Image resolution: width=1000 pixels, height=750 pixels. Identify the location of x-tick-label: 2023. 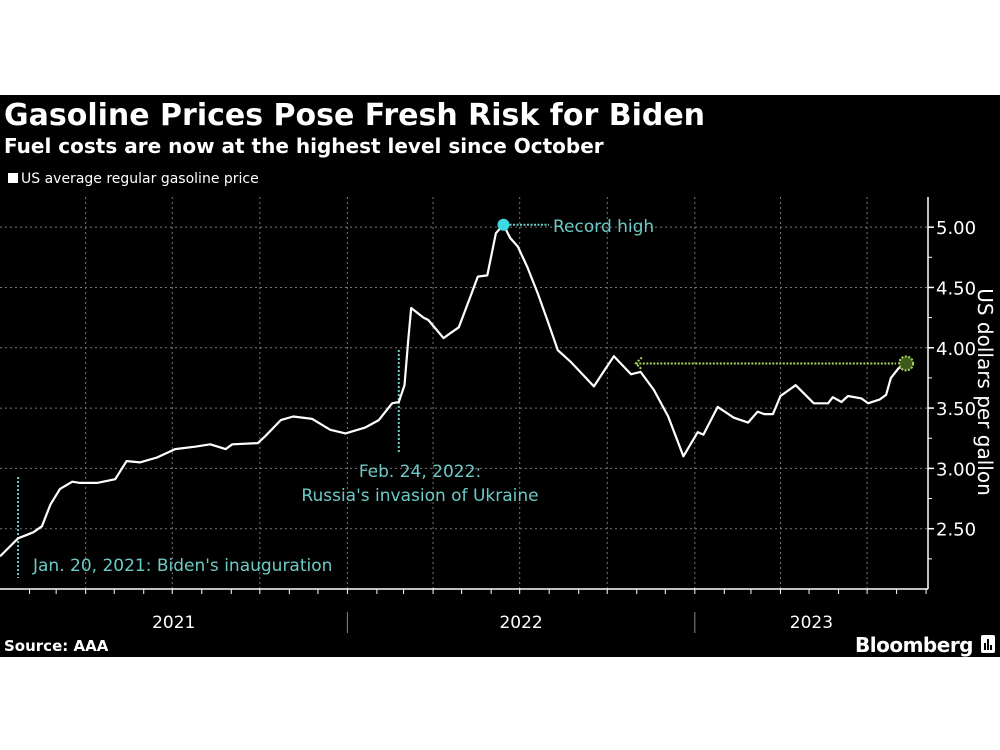
(811, 623).